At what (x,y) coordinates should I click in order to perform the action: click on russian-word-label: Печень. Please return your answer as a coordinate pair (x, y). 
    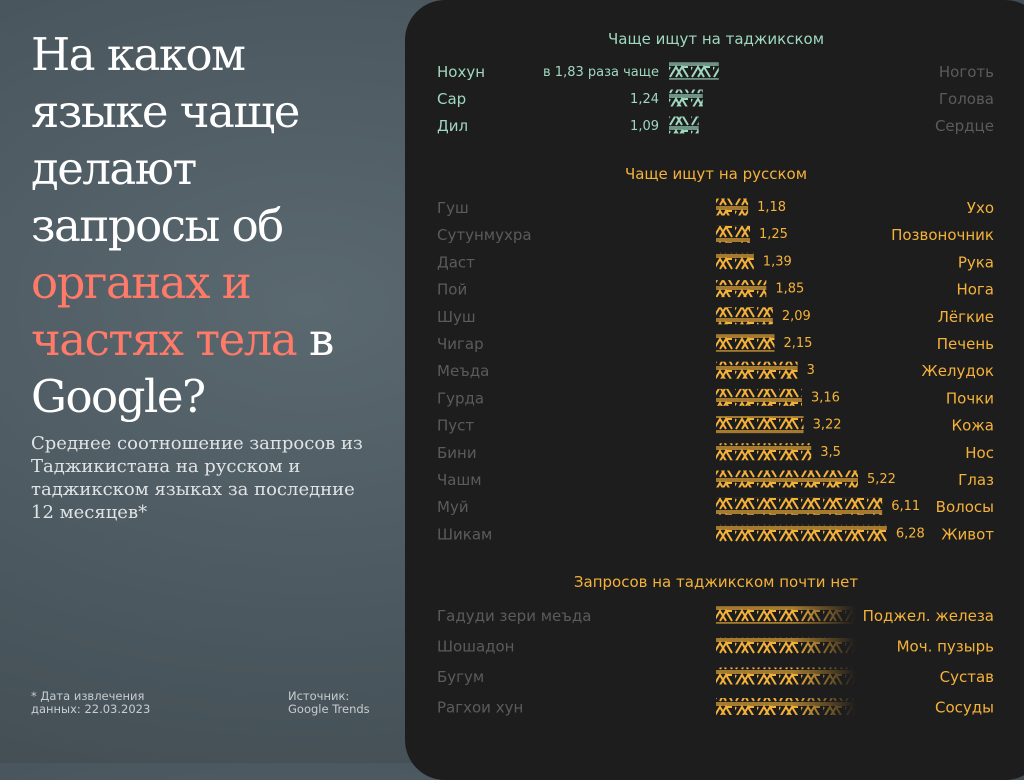
    Looking at the image, I should click on (965, 344).